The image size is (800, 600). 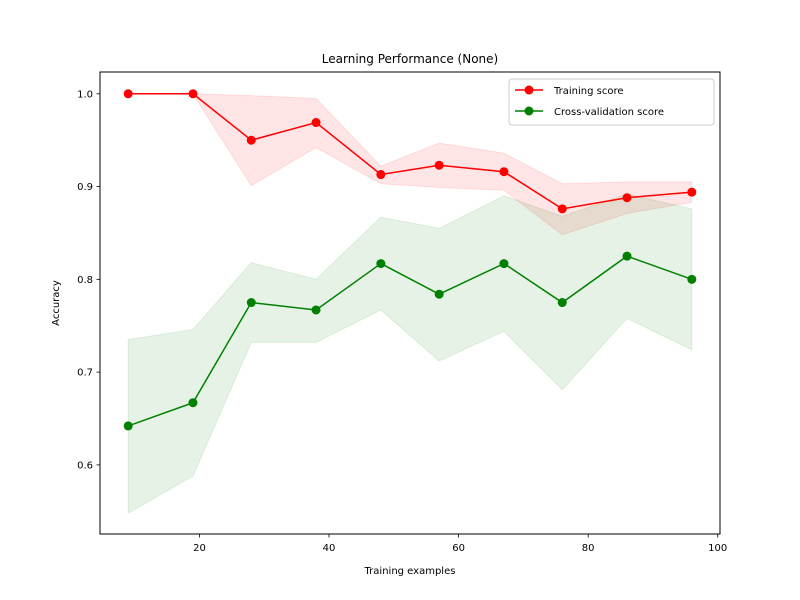 What do you see at coordinates (85, 373) in the screenshot?
I see `y-tick-label-1: 0.7` at bounding box center [85, 373].